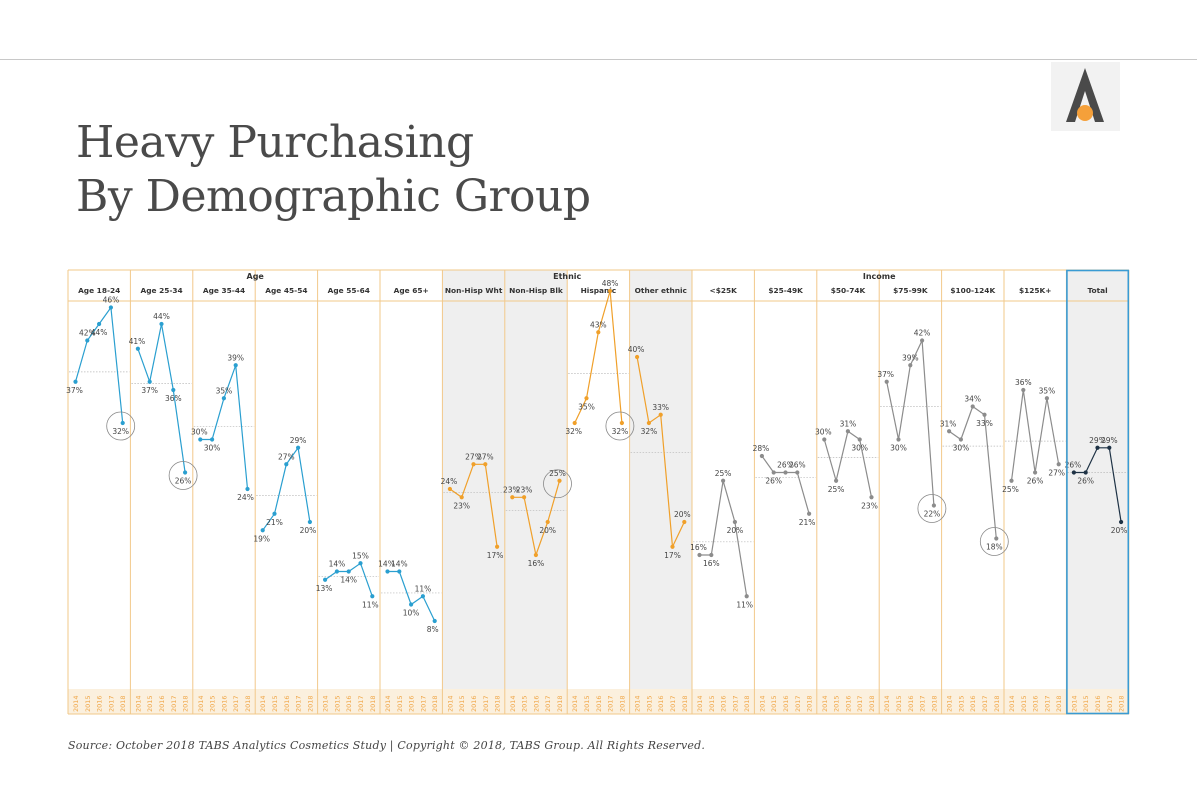 The height and width of the screenshot is (810, 1197). Describe the element at coordinates (161, 290) in the screenshot. I see `panel-label: Age 25-34` at that location.